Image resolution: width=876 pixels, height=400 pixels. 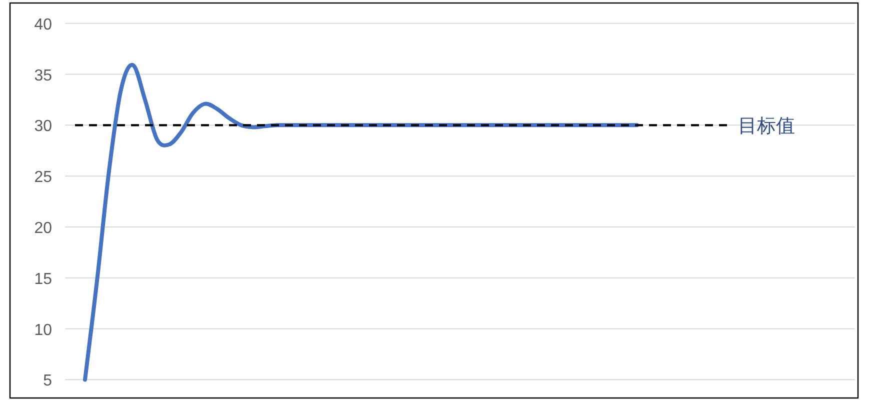 What do you see at coordinates (43, 279) in the screenshot?
I see `y-tick-label: 15` at bounding box center [43, 279].